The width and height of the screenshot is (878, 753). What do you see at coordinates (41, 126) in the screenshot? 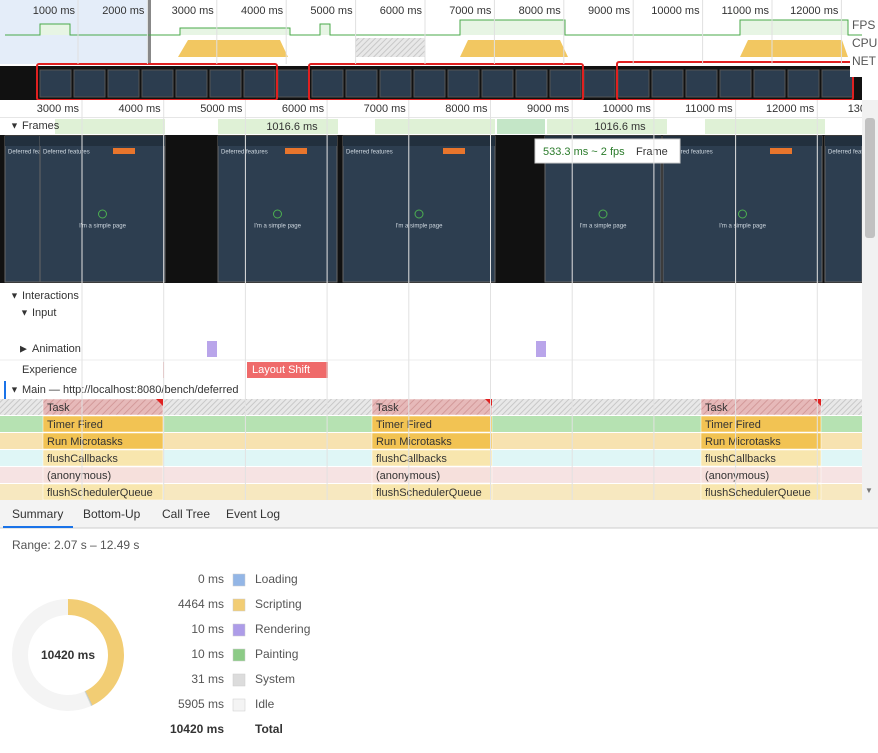
I see `frames-label: Frames` at bounding box center [41, 126].